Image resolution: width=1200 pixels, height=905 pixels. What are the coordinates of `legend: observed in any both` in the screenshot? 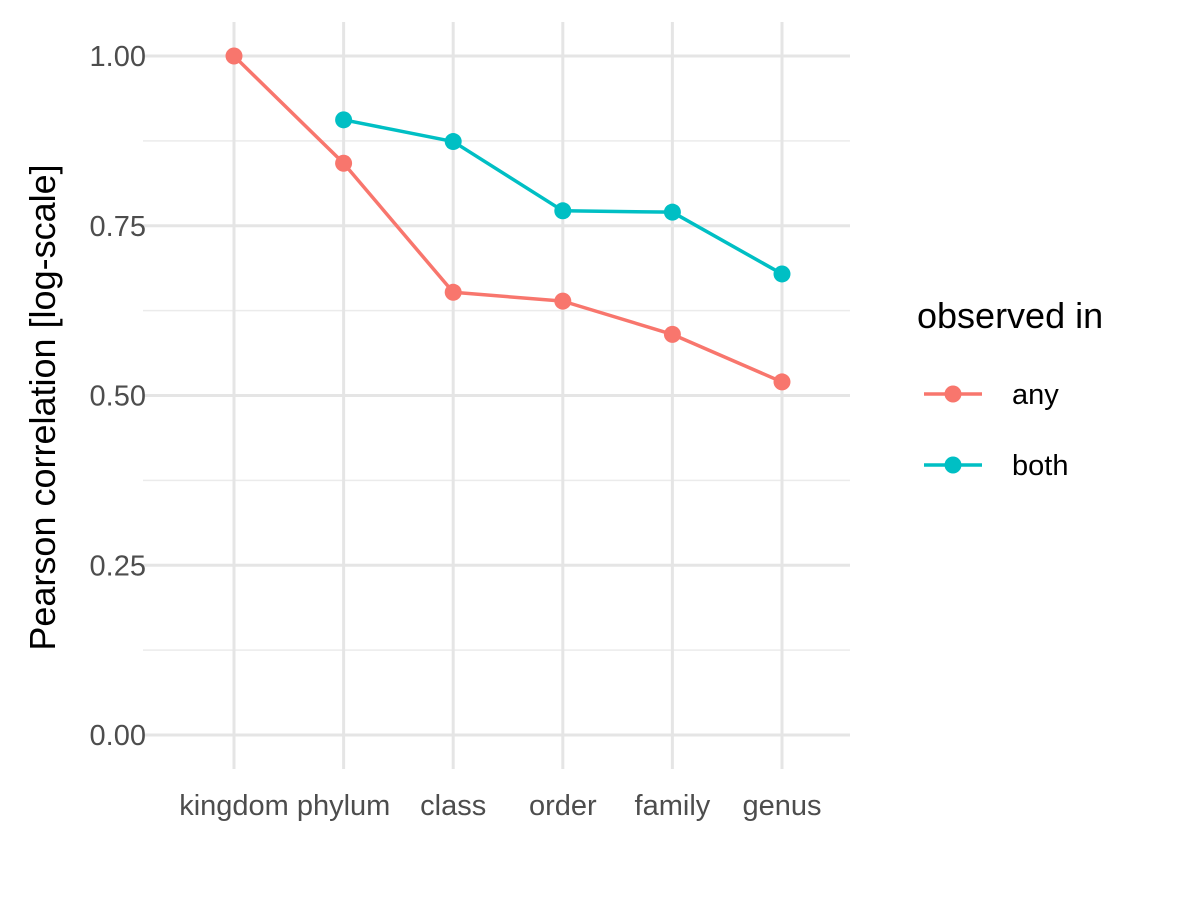 It's located at (1010, 388).